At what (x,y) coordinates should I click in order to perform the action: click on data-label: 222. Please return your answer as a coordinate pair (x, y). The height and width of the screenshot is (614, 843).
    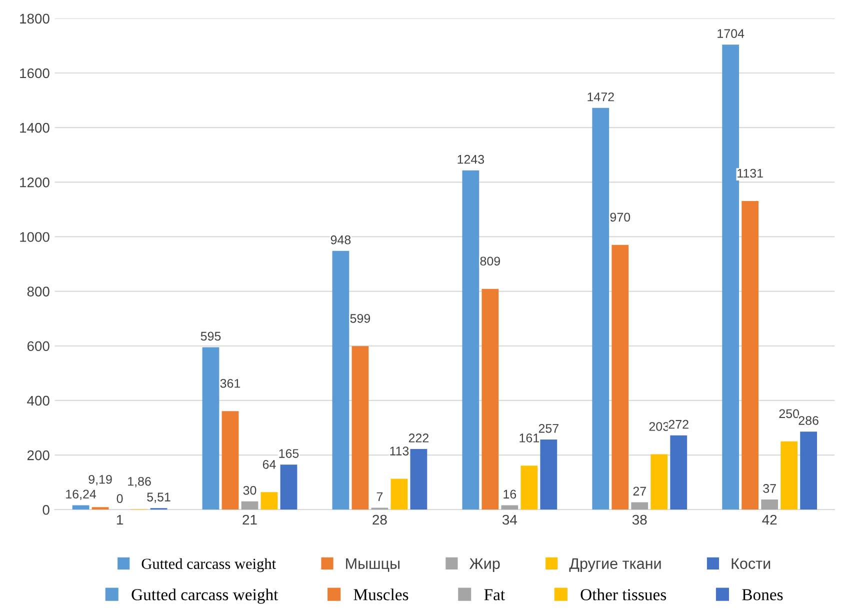
    Looking at the image, I should click on (418, 438).